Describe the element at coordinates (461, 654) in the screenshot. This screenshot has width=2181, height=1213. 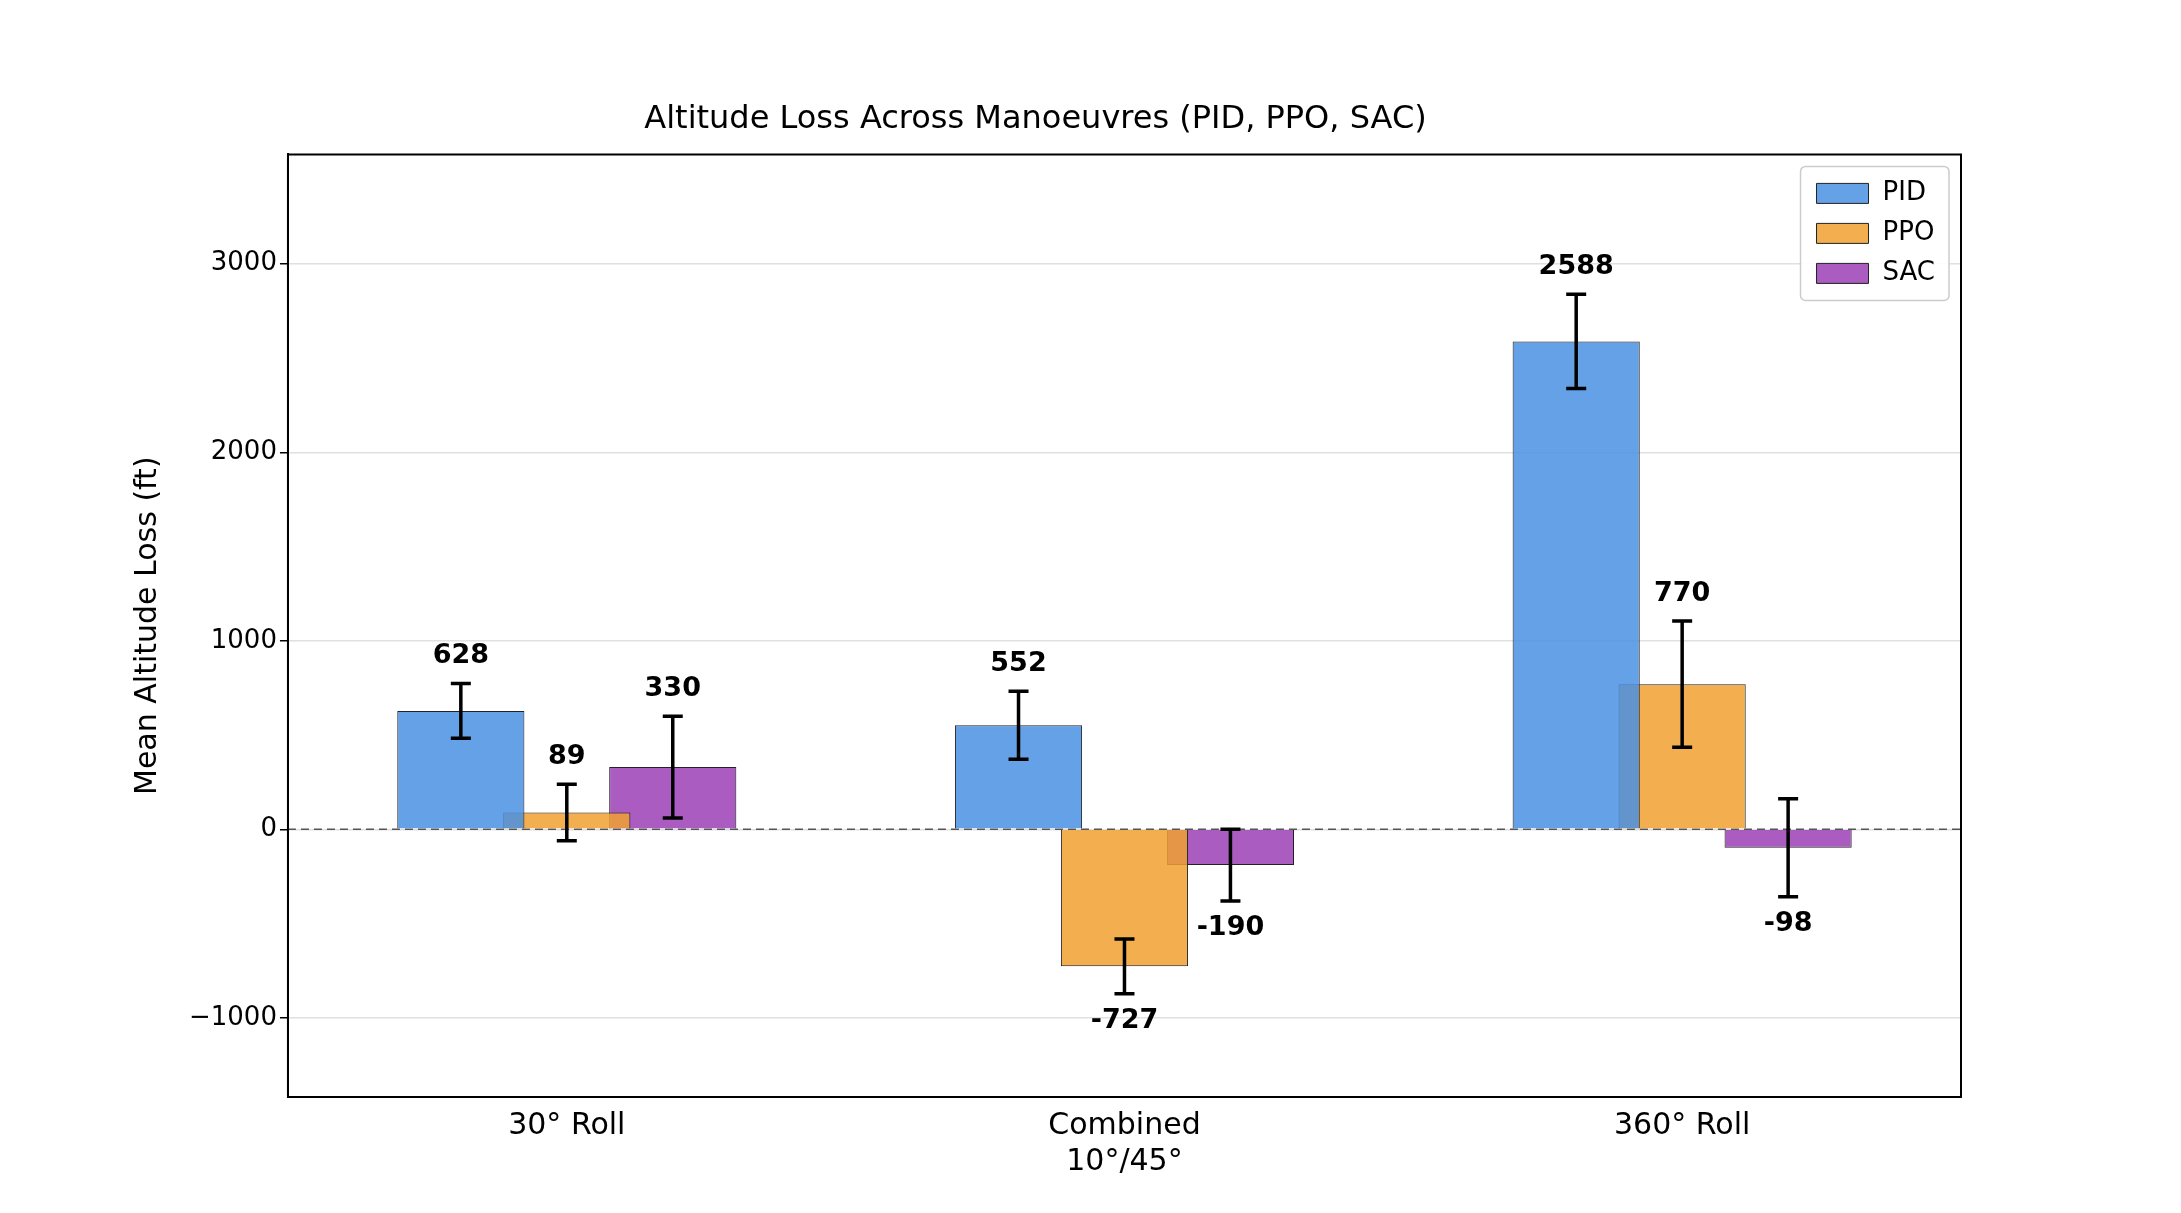
I see `data-label: 628` at that location.